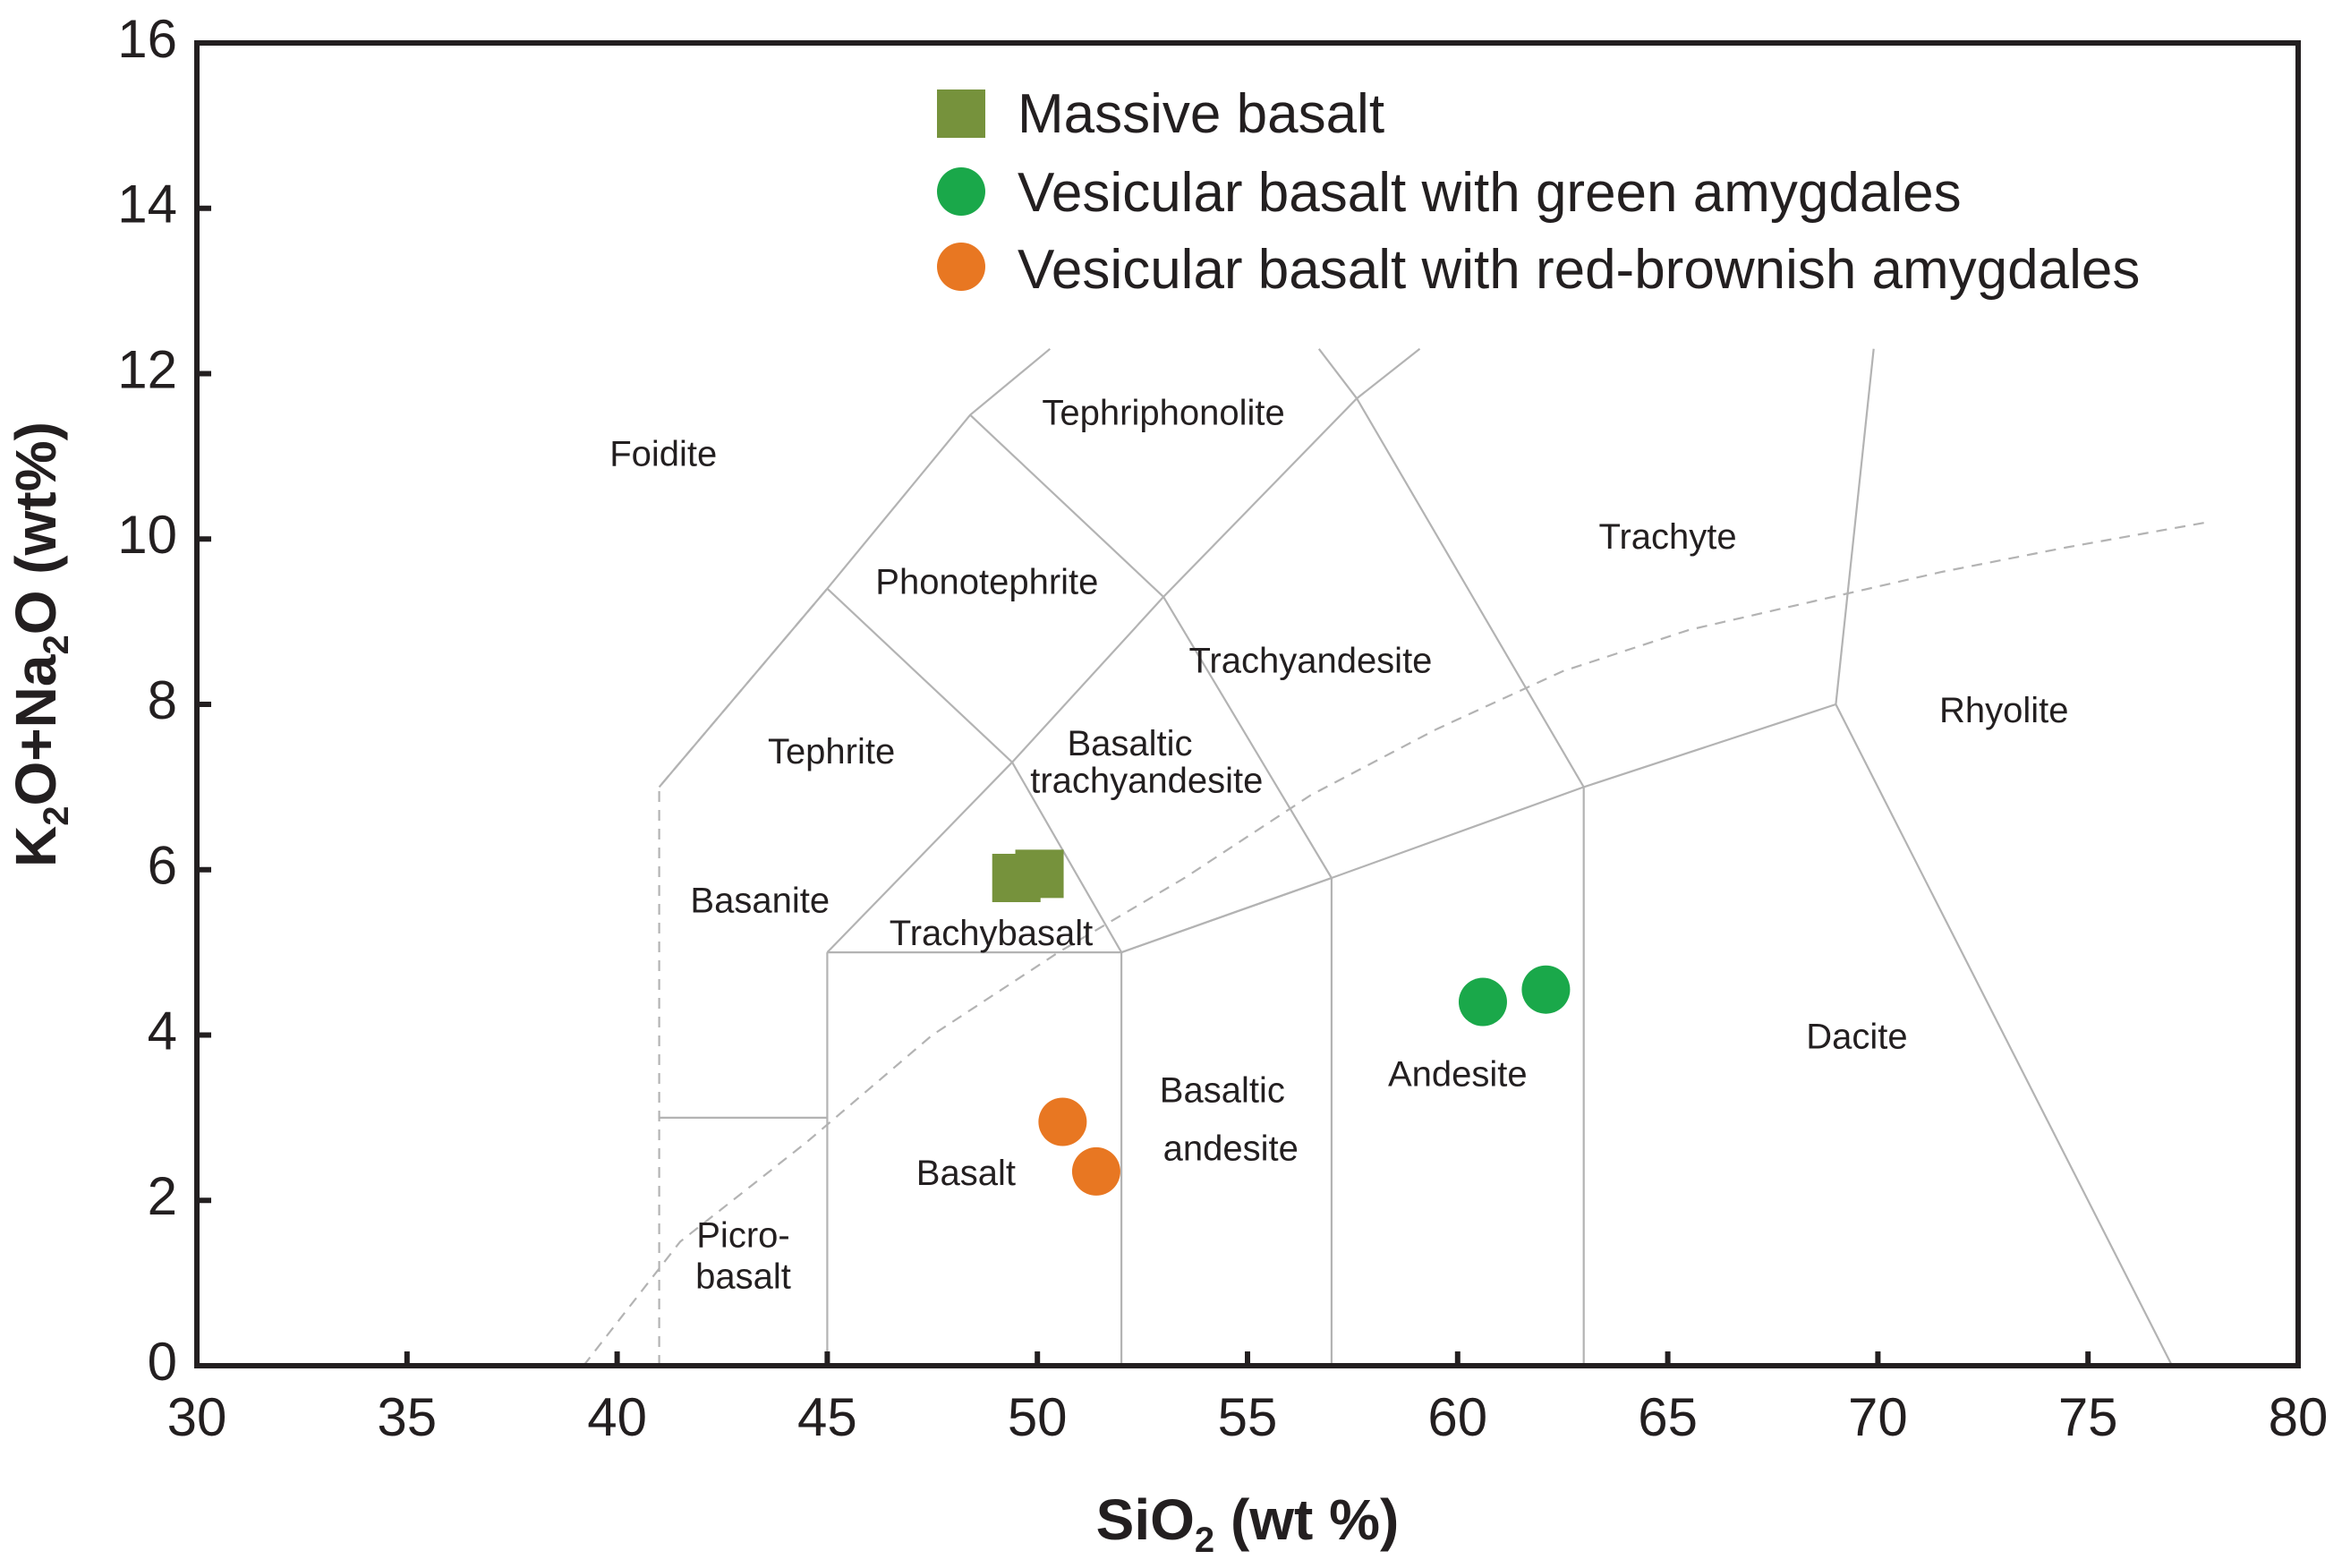 The image size is (2342, 1568). I want to click on legend-marker-green-amygdales, so click(961, 191).